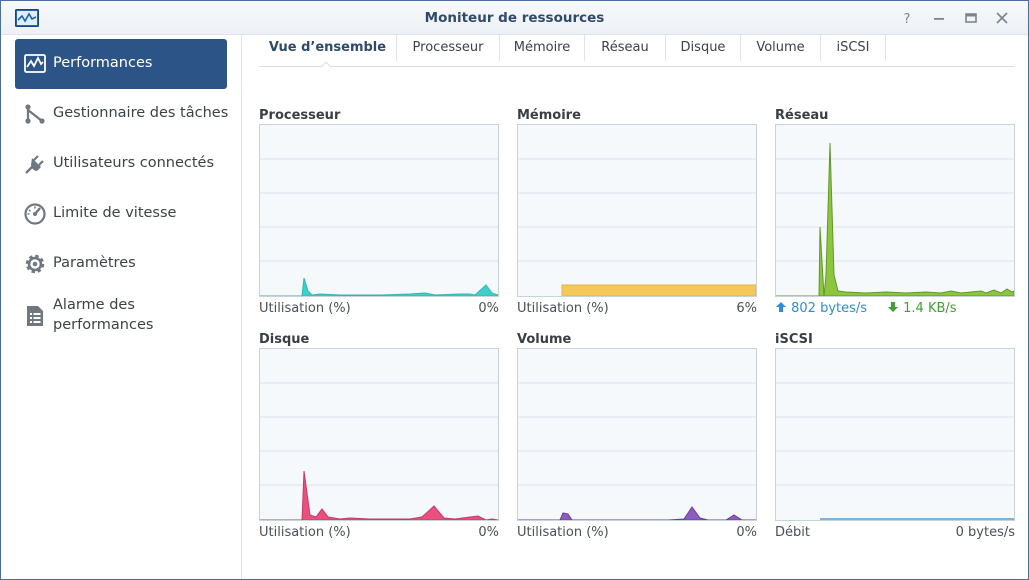  I want to click on memory-chart-svg, so click(637, 227).